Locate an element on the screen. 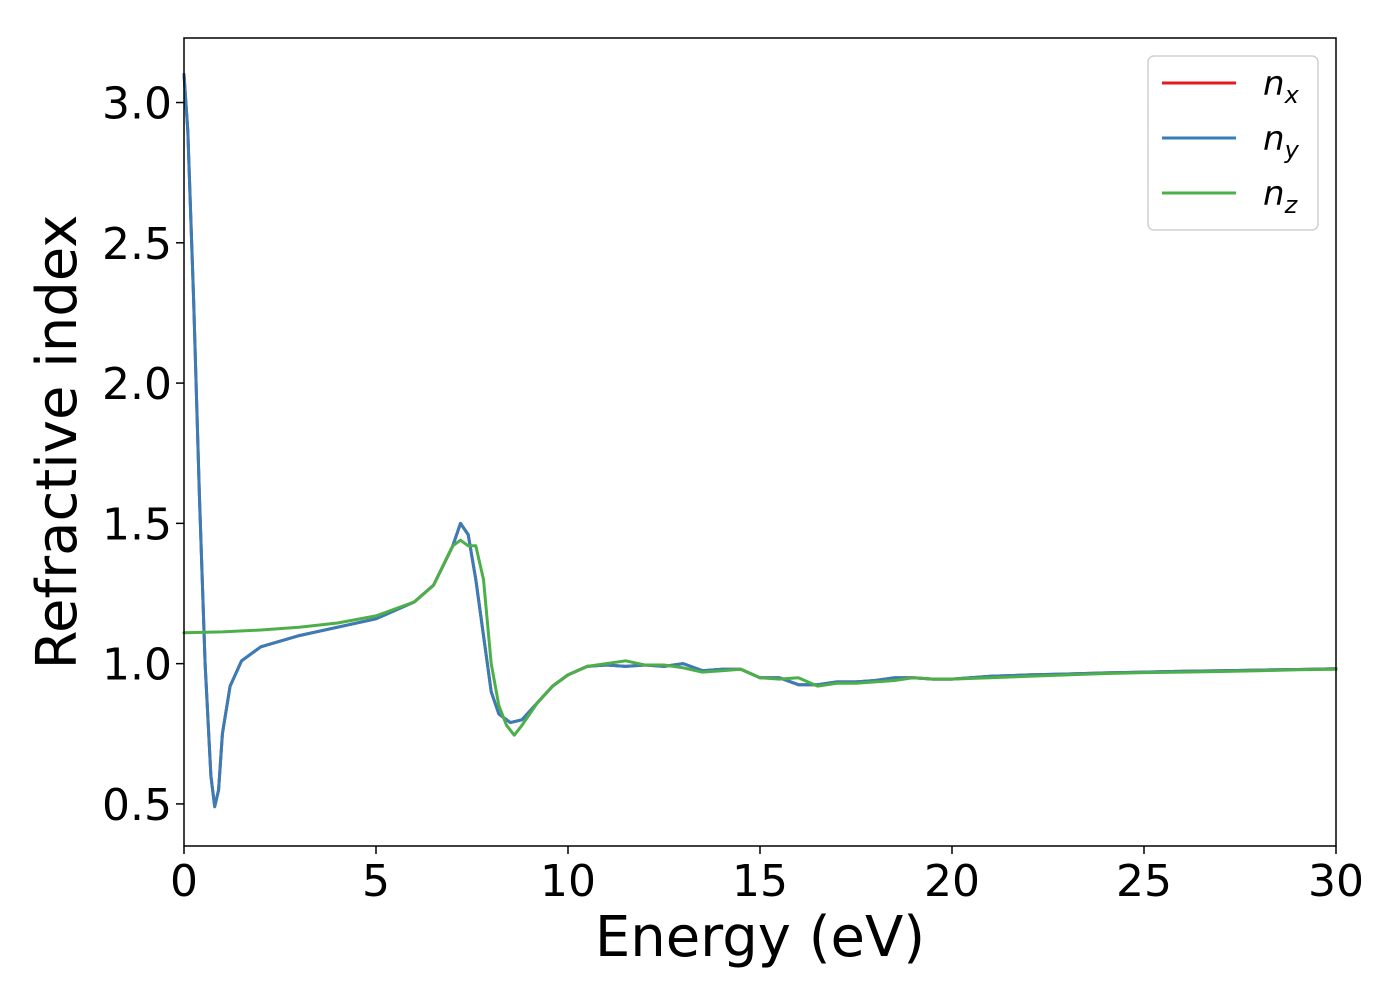 This screenshot has height=1000, width=1400. x-tick-label: 25 is located at coordinates (1144, 881).